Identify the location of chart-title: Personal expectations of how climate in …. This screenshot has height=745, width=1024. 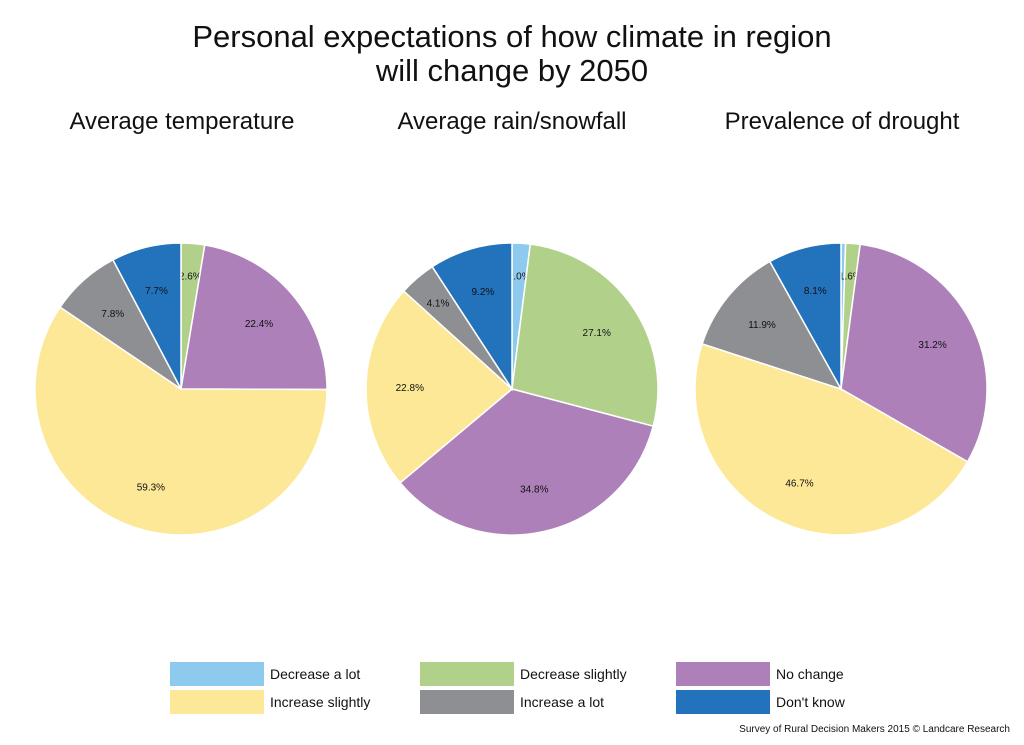
(512, 54).